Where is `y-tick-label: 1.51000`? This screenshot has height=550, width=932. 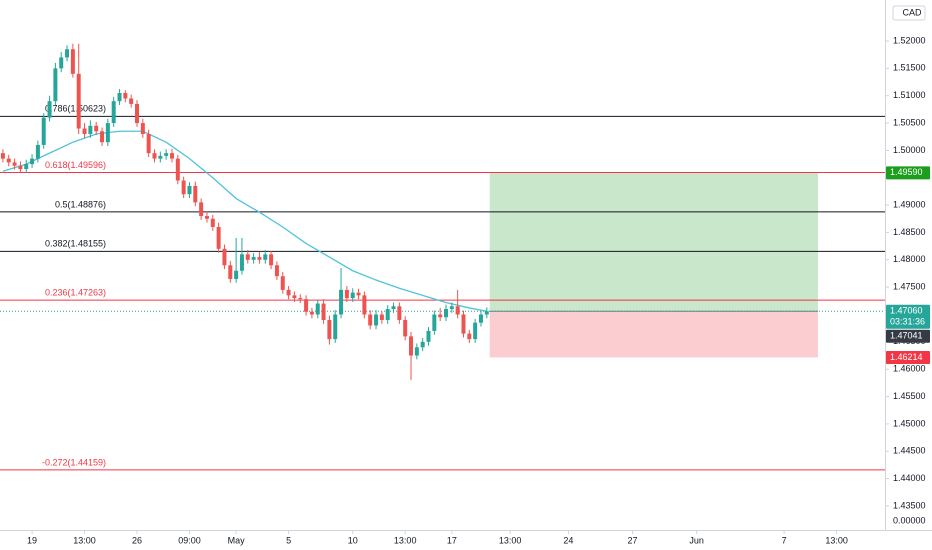 y-tick-label: 1.51000 is located at coordinates (909, 95).